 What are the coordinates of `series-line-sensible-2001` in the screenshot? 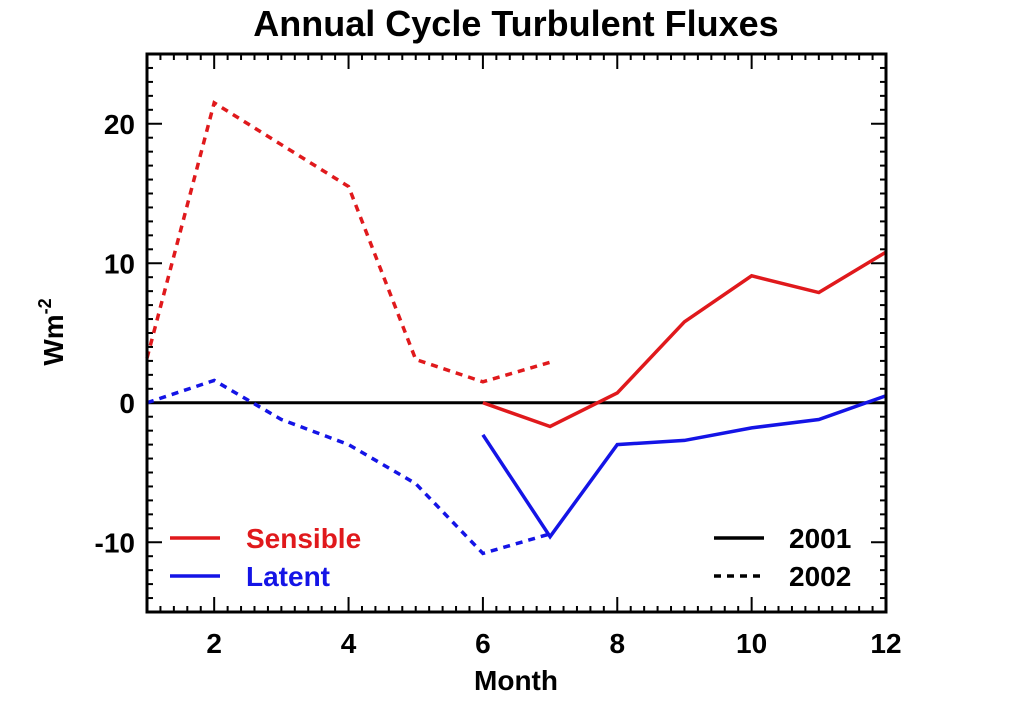 It's located at (684, 339).